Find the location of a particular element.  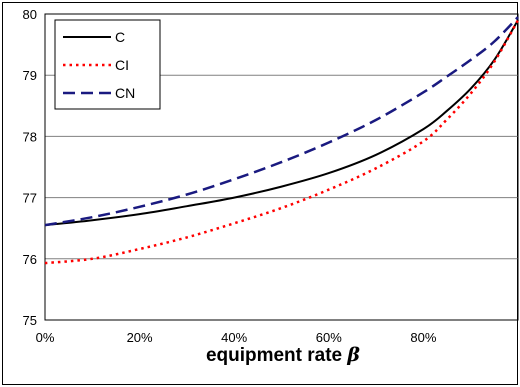

x-axis-label-symbol: β is located at coordinates (353, 355).